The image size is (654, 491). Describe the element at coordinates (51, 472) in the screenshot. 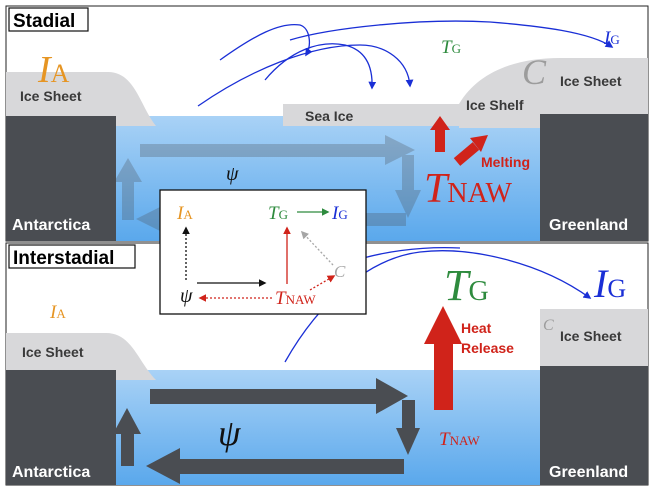

I see `interstadial-antarctica-label: Antarctica` at that location.